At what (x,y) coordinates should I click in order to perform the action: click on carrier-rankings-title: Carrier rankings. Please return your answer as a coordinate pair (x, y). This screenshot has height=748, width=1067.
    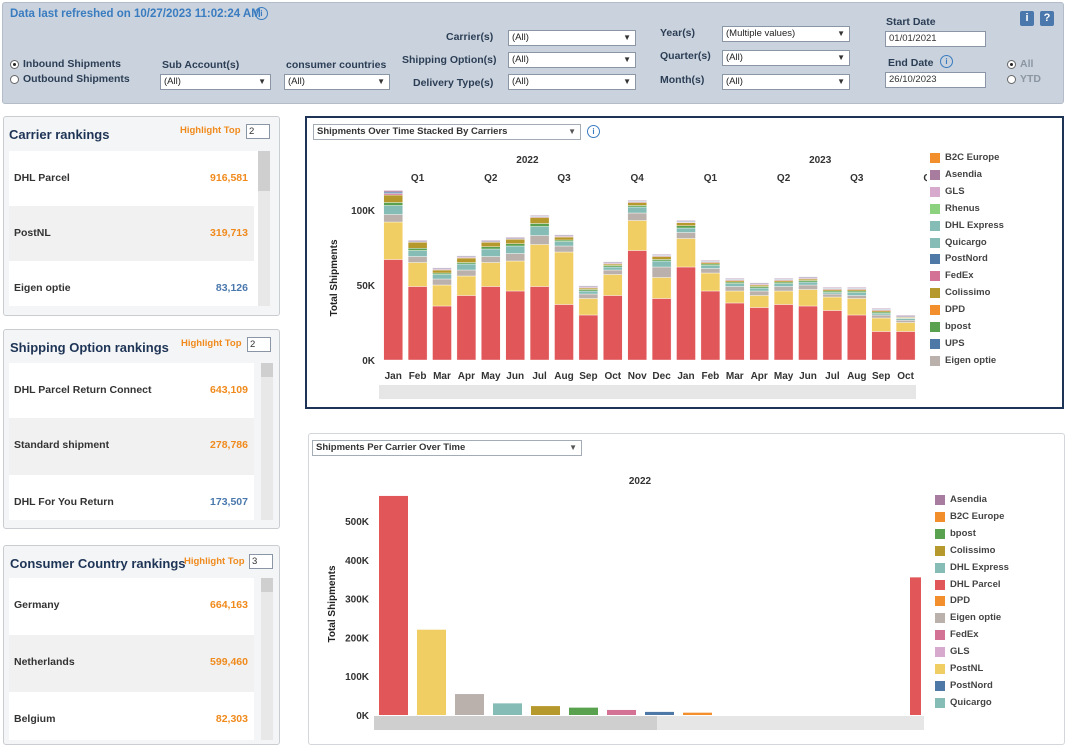
    Looking at the image, I should click on (59, 134).